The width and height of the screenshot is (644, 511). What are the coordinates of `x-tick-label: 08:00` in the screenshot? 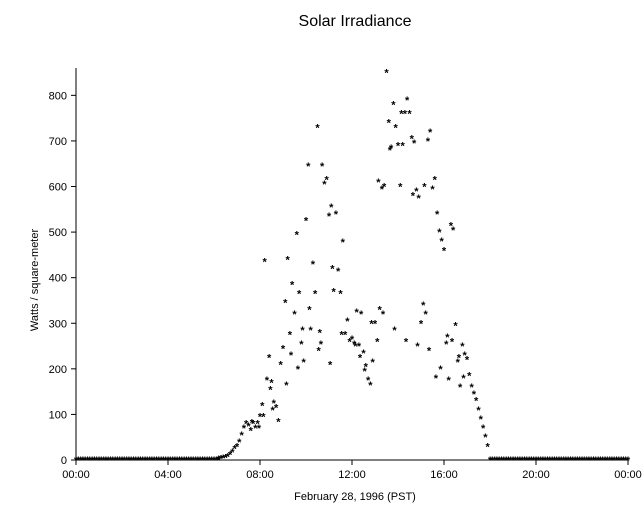 It's located at (260, 475).